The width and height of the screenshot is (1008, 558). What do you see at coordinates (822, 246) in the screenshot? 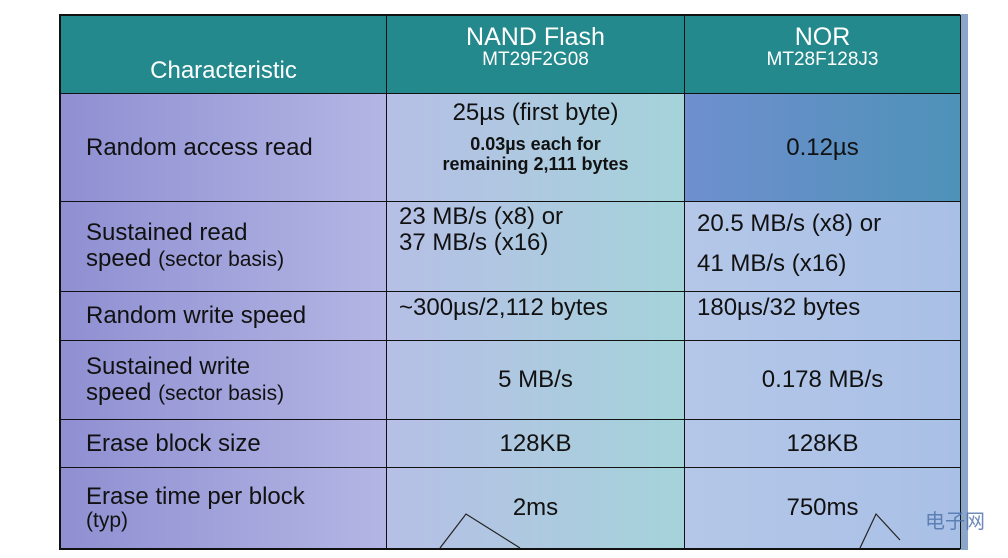
I see `nor-cell: 20.5 MB/s (x8) or 41 MB/s (x16)` at bounding box center [822, 246].